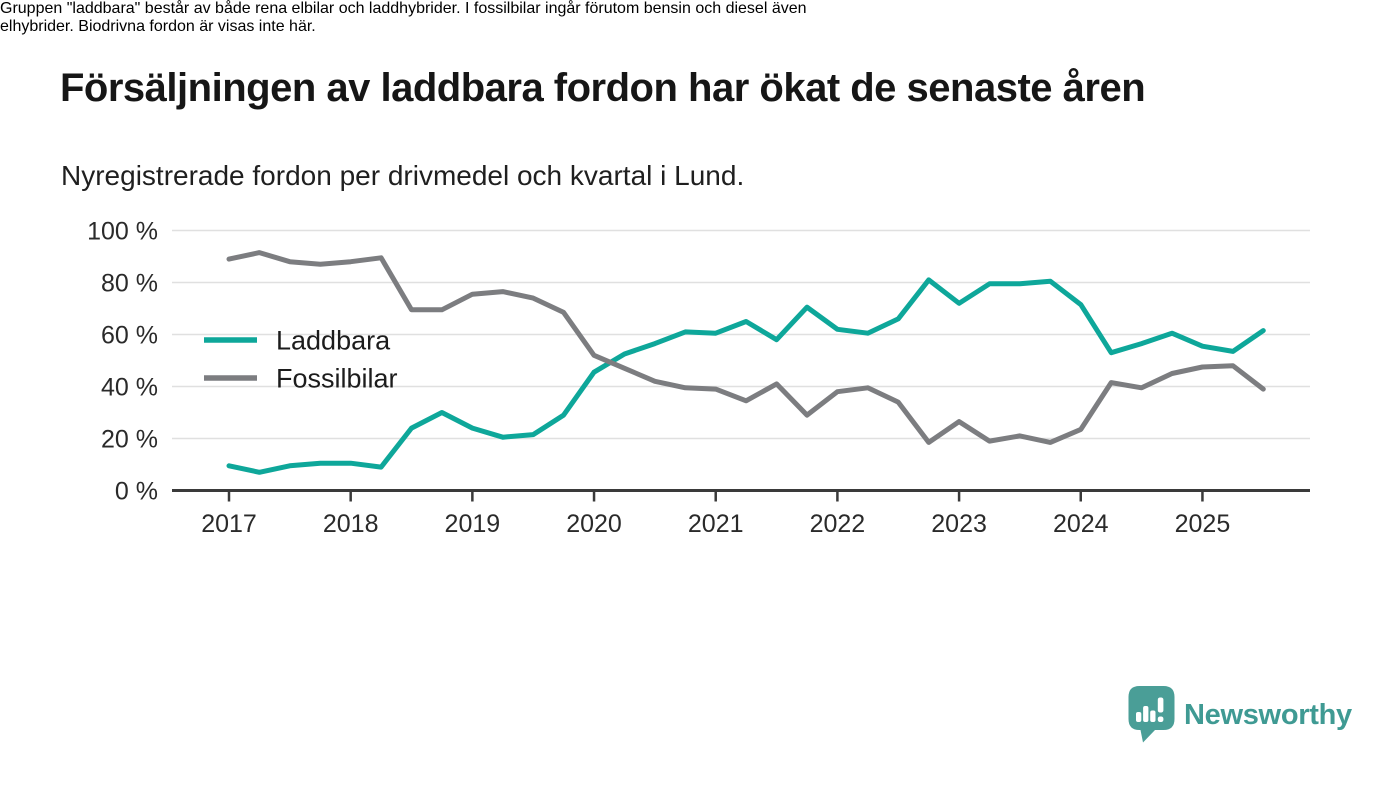 The height and width of the screenshot is (793, 1400). I want to click on x-axis-tick-label: 2018, so click(351, 524).